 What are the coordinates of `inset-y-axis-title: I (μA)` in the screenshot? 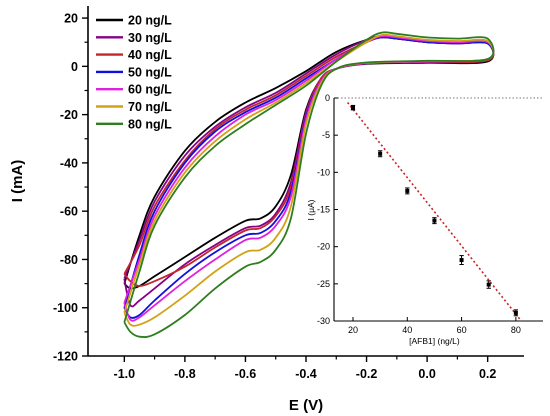 It's located at (311, 209).